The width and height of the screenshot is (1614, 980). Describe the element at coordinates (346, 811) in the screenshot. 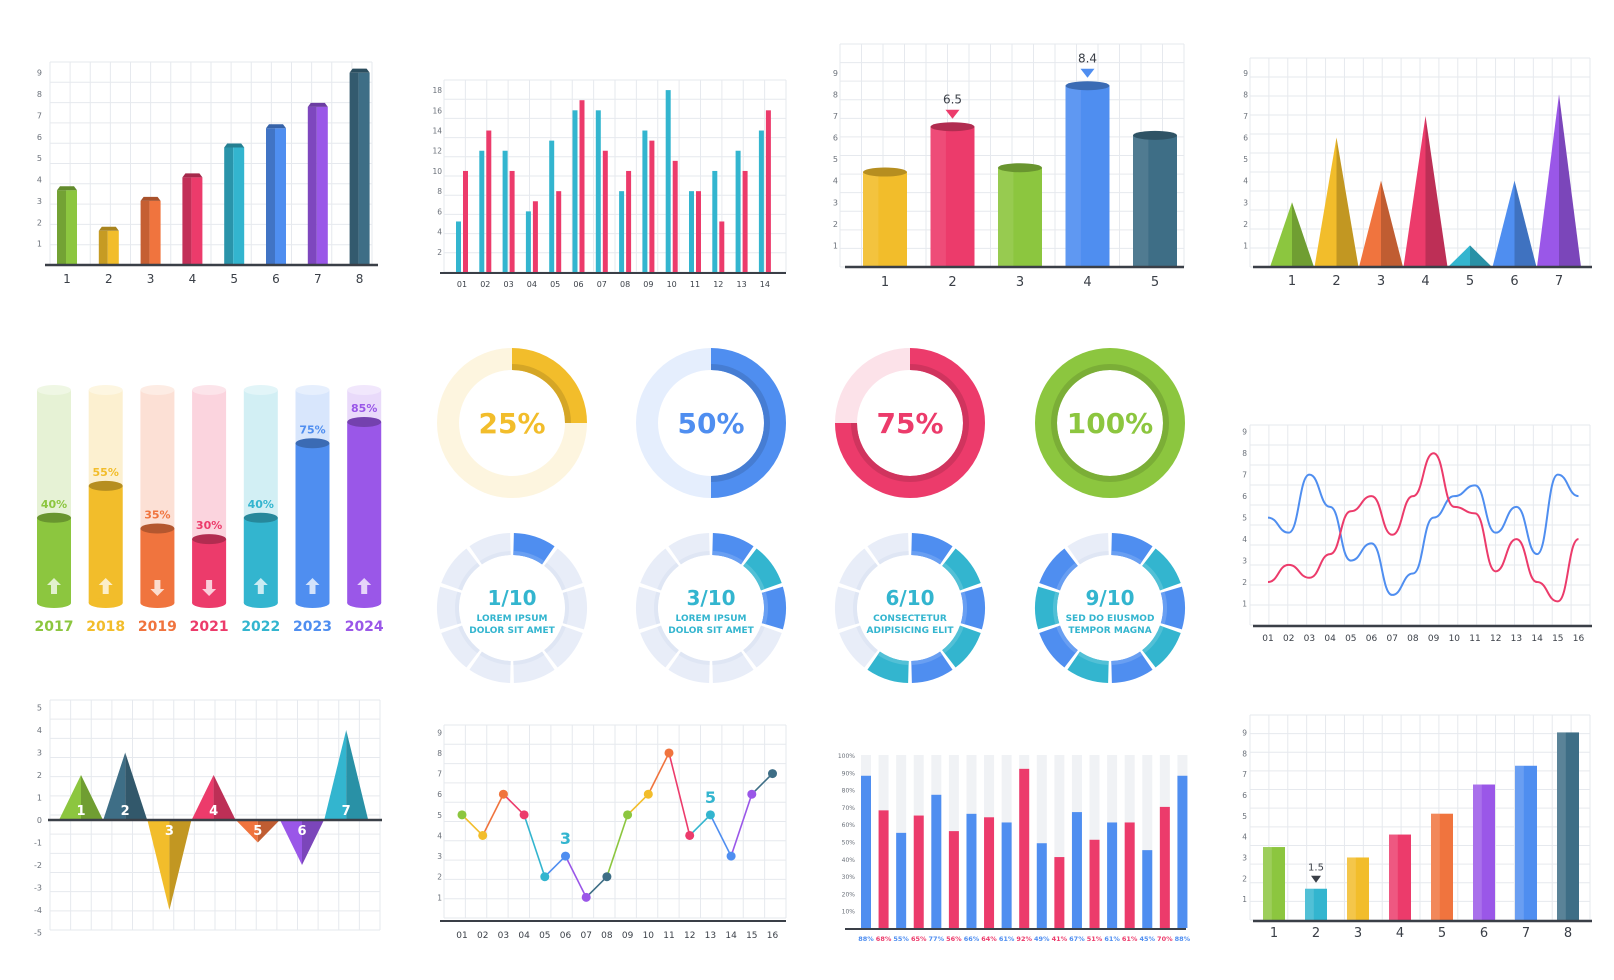

I see `triangle-label: 7` at that location.